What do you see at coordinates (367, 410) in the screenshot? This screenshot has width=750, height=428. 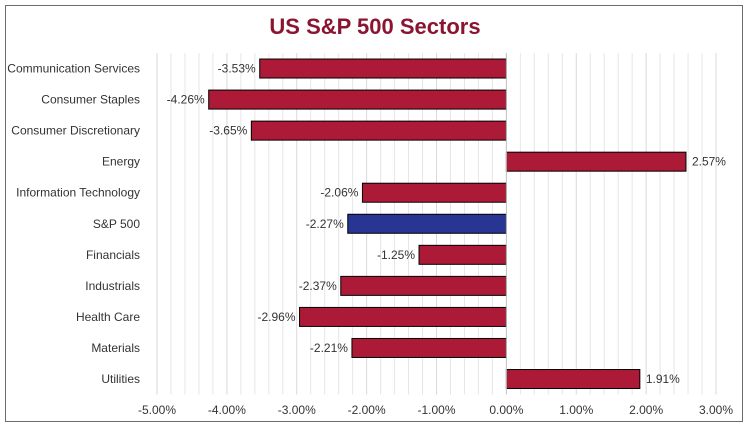 I see `x-tick-label: -2.00%` at bounding box center [367, 410].